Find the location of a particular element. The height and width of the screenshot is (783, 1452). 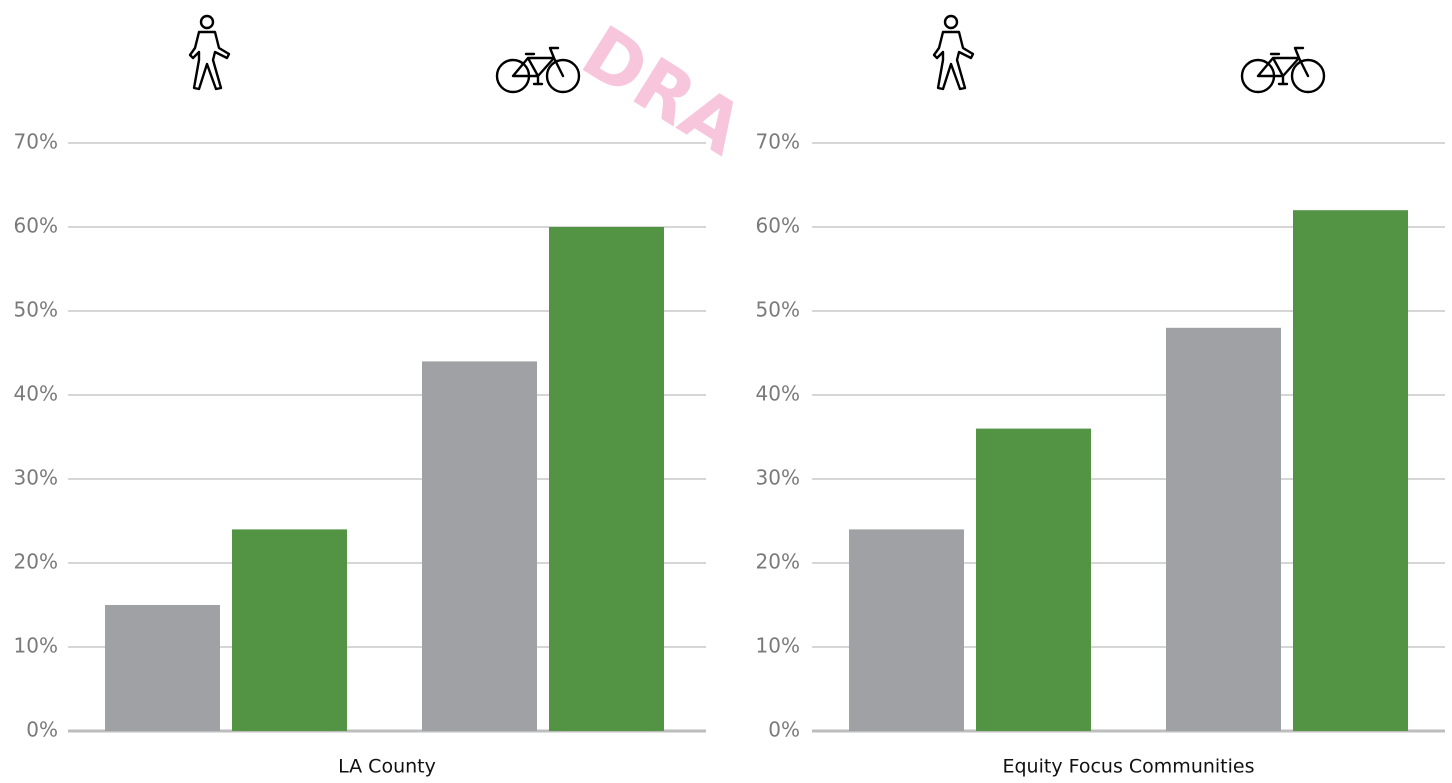

x-axis-label: LA County is located at coordinates (387, 767).